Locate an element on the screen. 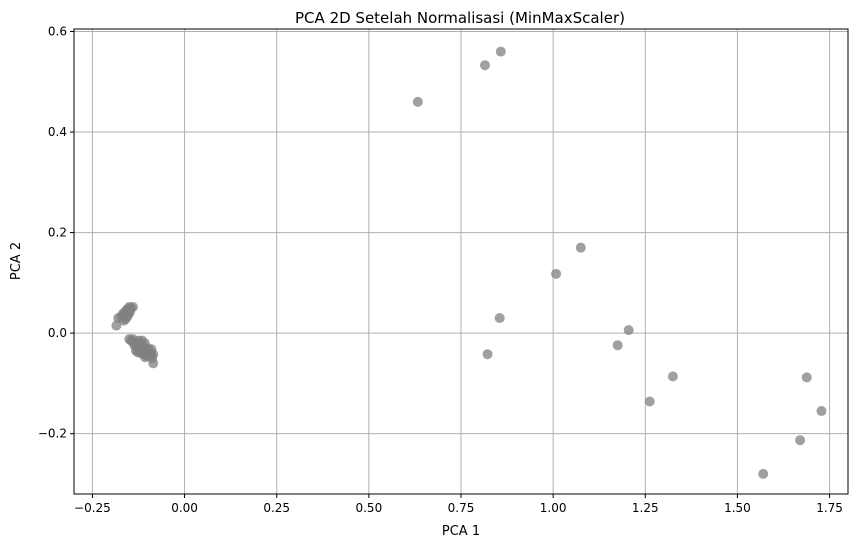 The width and height of the screenshot is (857, 547). x-tick-label: 0.75 is located at coordinates (461, 508).